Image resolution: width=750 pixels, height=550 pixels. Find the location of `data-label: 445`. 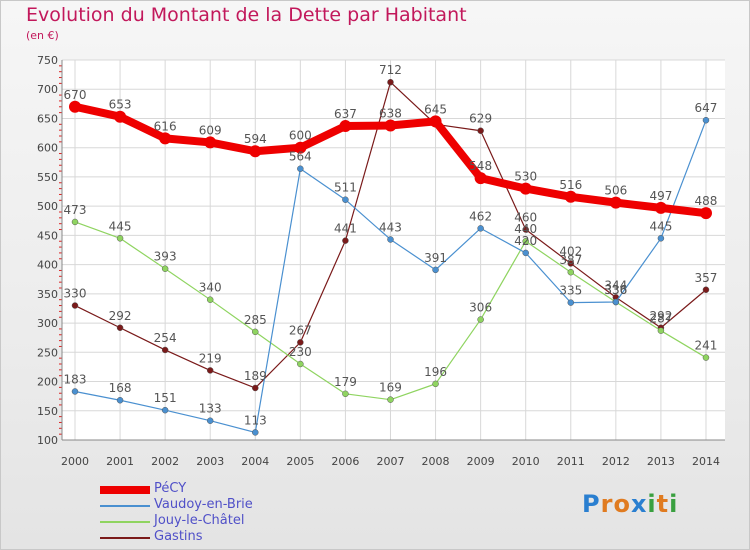

data-label: 445 is located at coordinates (660, 226).